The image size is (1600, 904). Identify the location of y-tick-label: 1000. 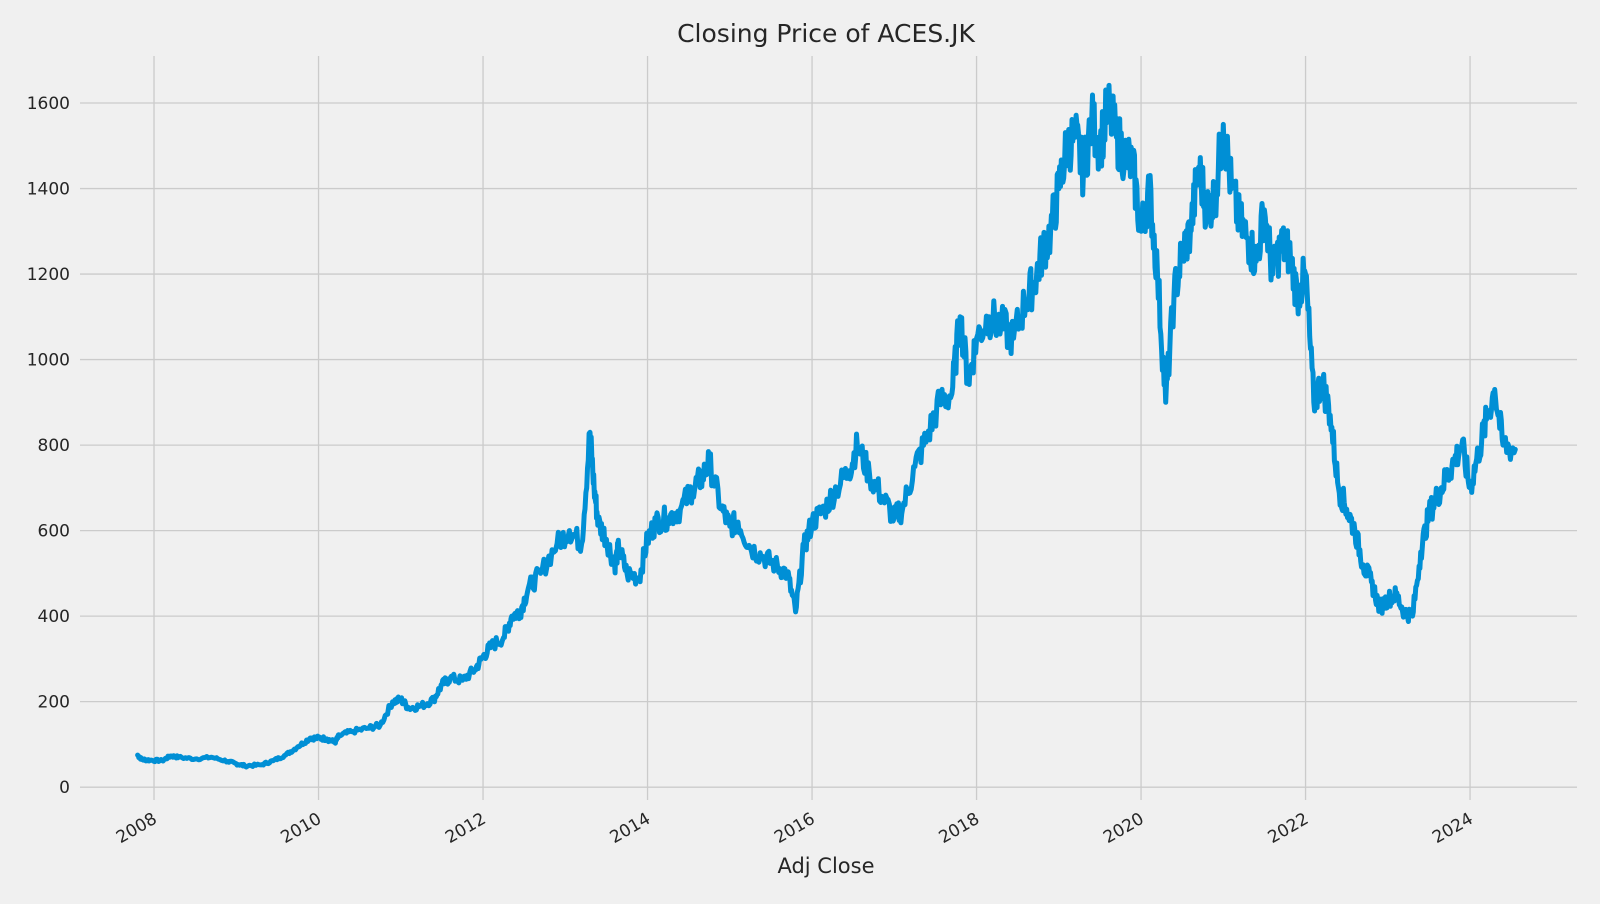
(48, 361).